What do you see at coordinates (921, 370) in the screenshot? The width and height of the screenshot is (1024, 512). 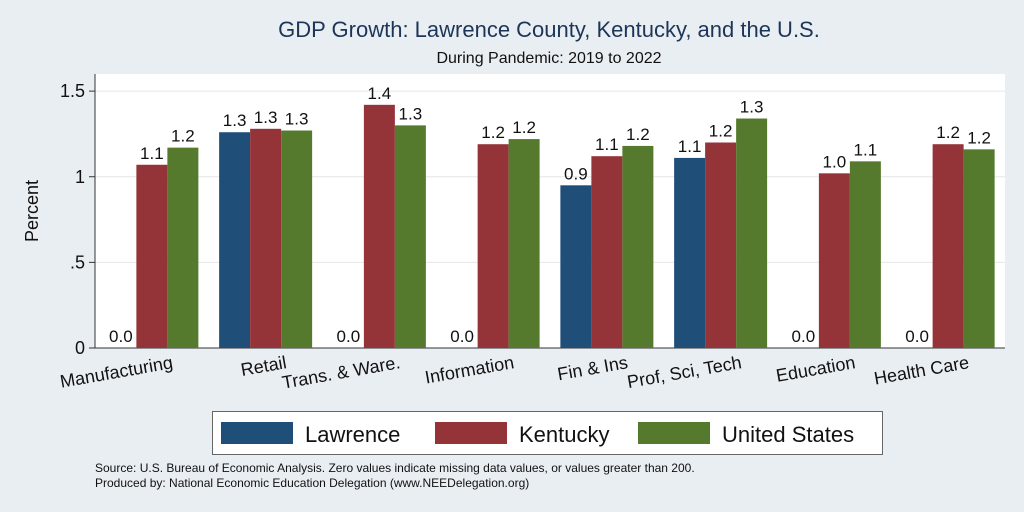 I see `x-tick-label: Health Care` at bounding box center [921, 370].